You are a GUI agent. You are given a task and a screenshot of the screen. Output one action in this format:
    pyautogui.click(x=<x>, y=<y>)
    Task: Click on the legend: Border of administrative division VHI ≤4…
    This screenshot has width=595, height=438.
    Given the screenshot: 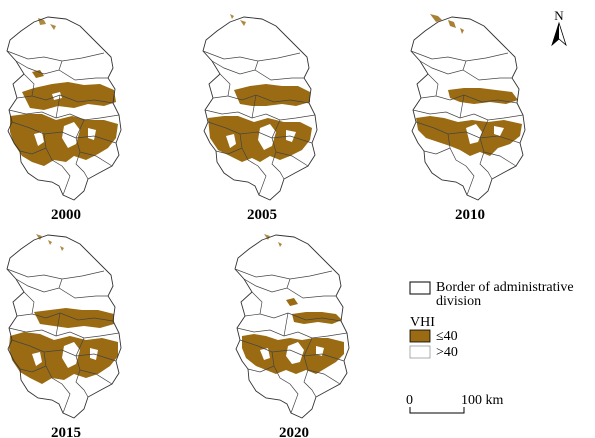 What is the action you would take?
    pyautogui.click(x=491, y=320)
    